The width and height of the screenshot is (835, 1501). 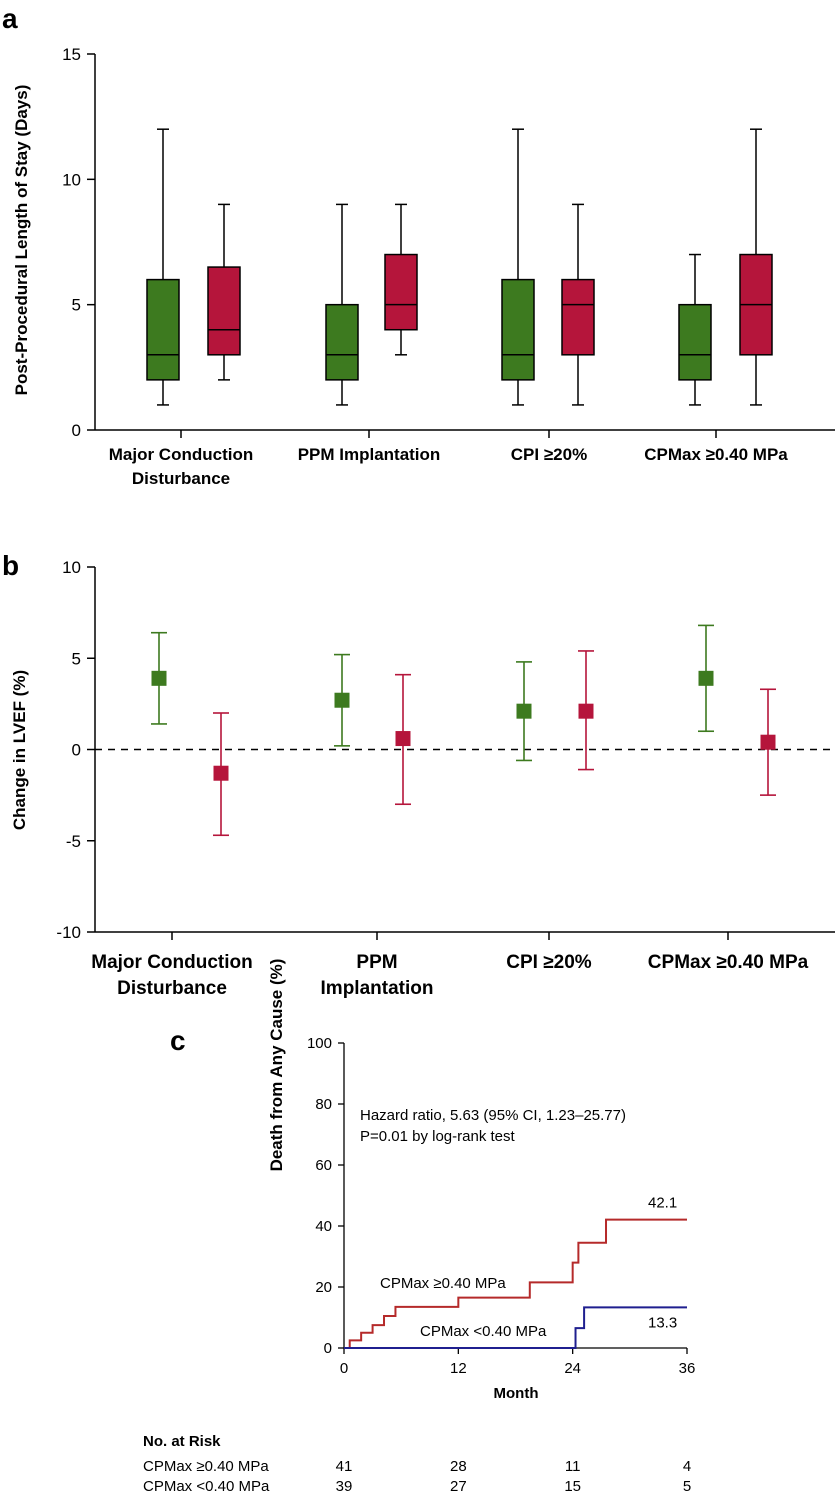 I want to click on panel-c-x-tick-label: 0, so click(x=344, y=1368).